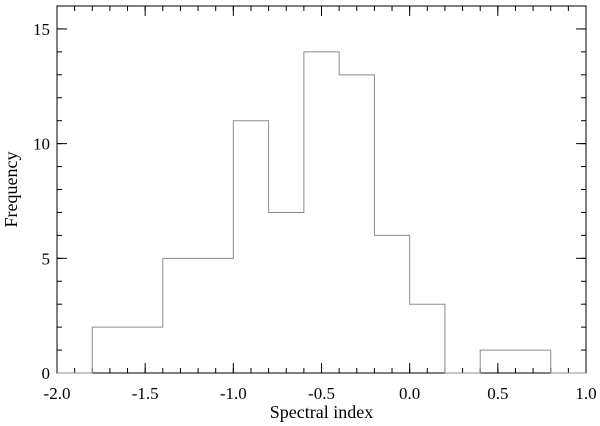  What do you see at coordinates (585, 393) in the screenshot?
I see `x-tick-label: 1.0` at bounding box center [585, 393].